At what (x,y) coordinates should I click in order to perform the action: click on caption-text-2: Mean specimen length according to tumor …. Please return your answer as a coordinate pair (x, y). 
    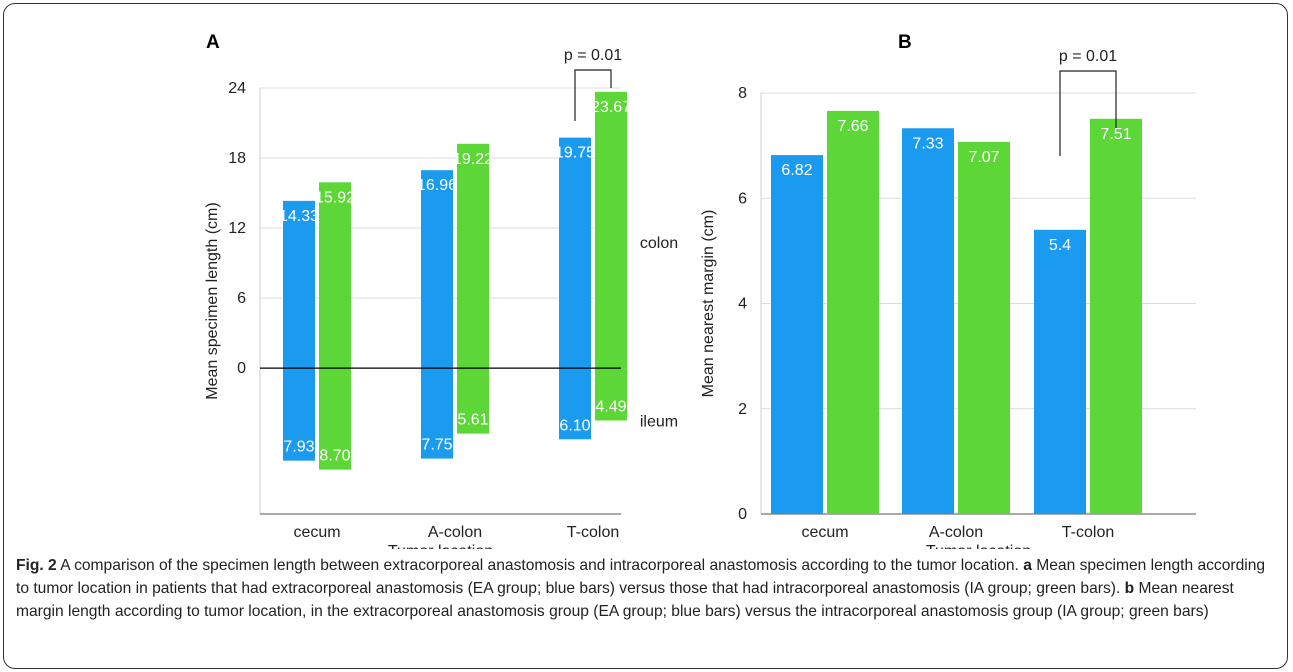
    Looking at the image, I should click on (641, 577).